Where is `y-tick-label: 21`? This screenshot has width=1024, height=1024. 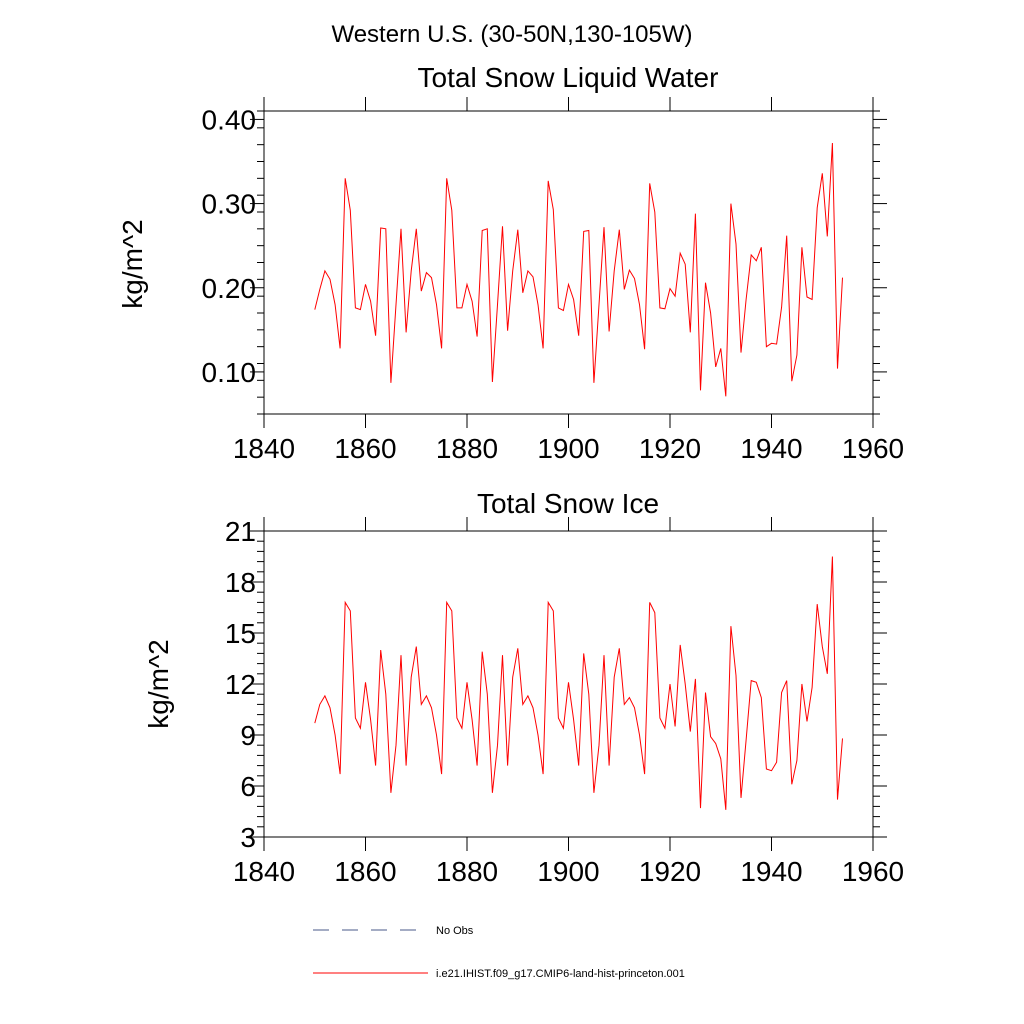 y-tick-label: 21 is located at coordinates (240, 531).